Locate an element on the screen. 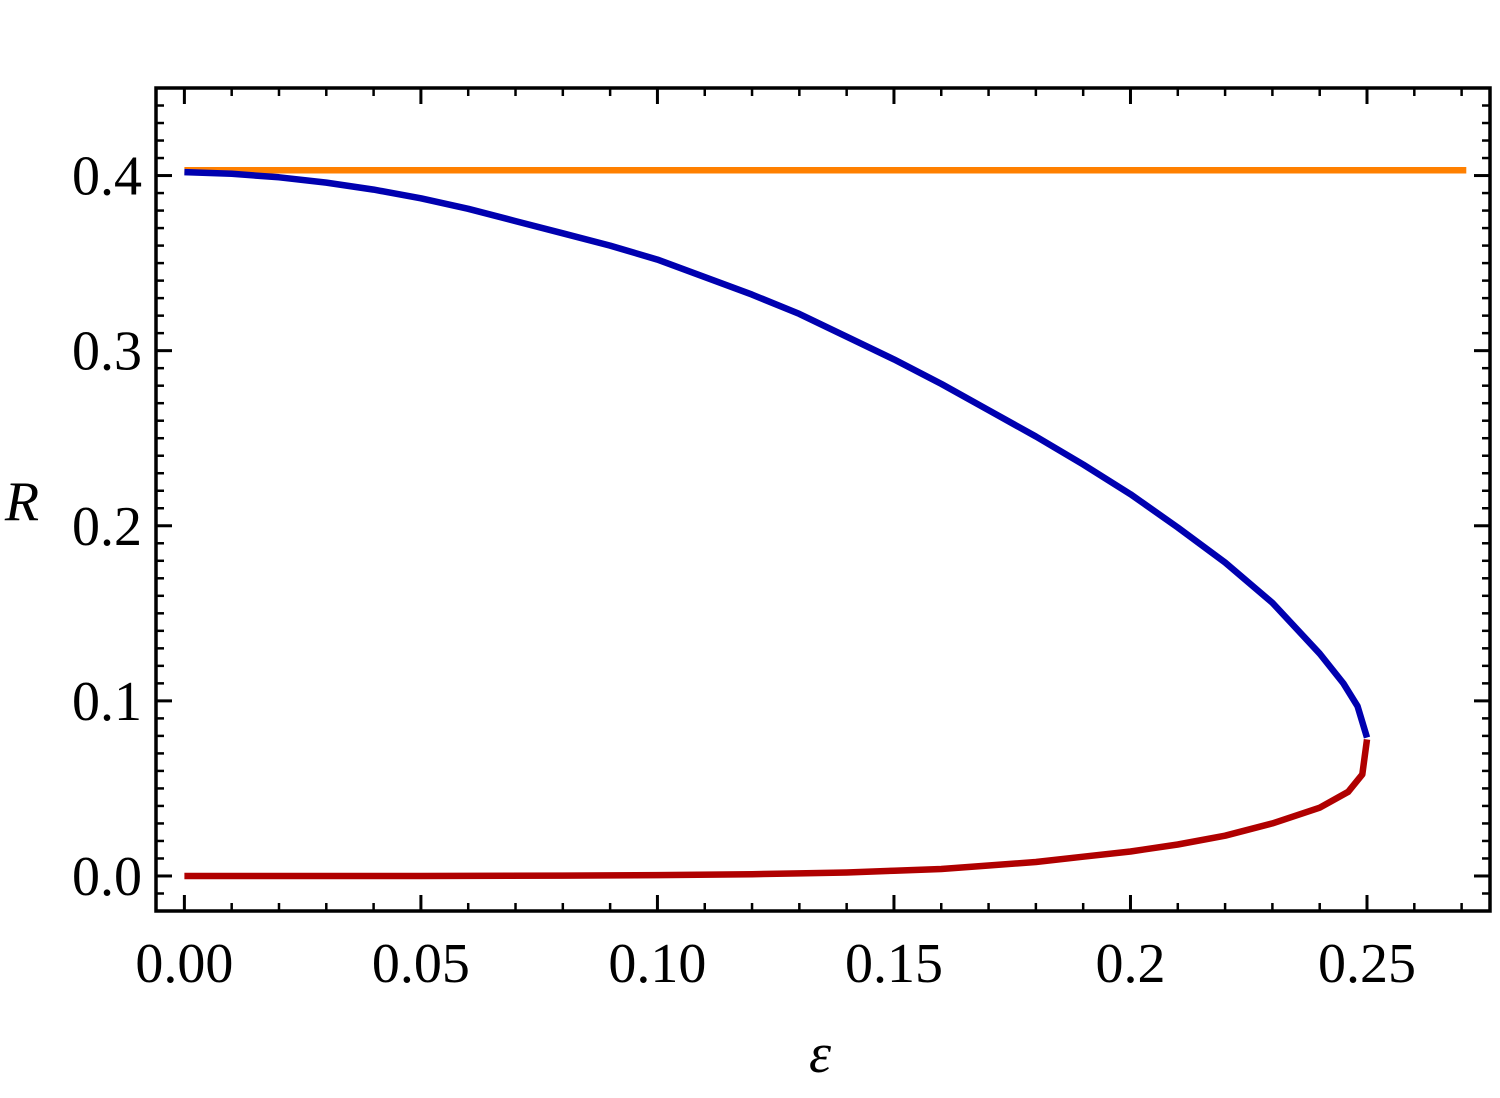  y-axis-label: R is located at coordinates (21, 502).